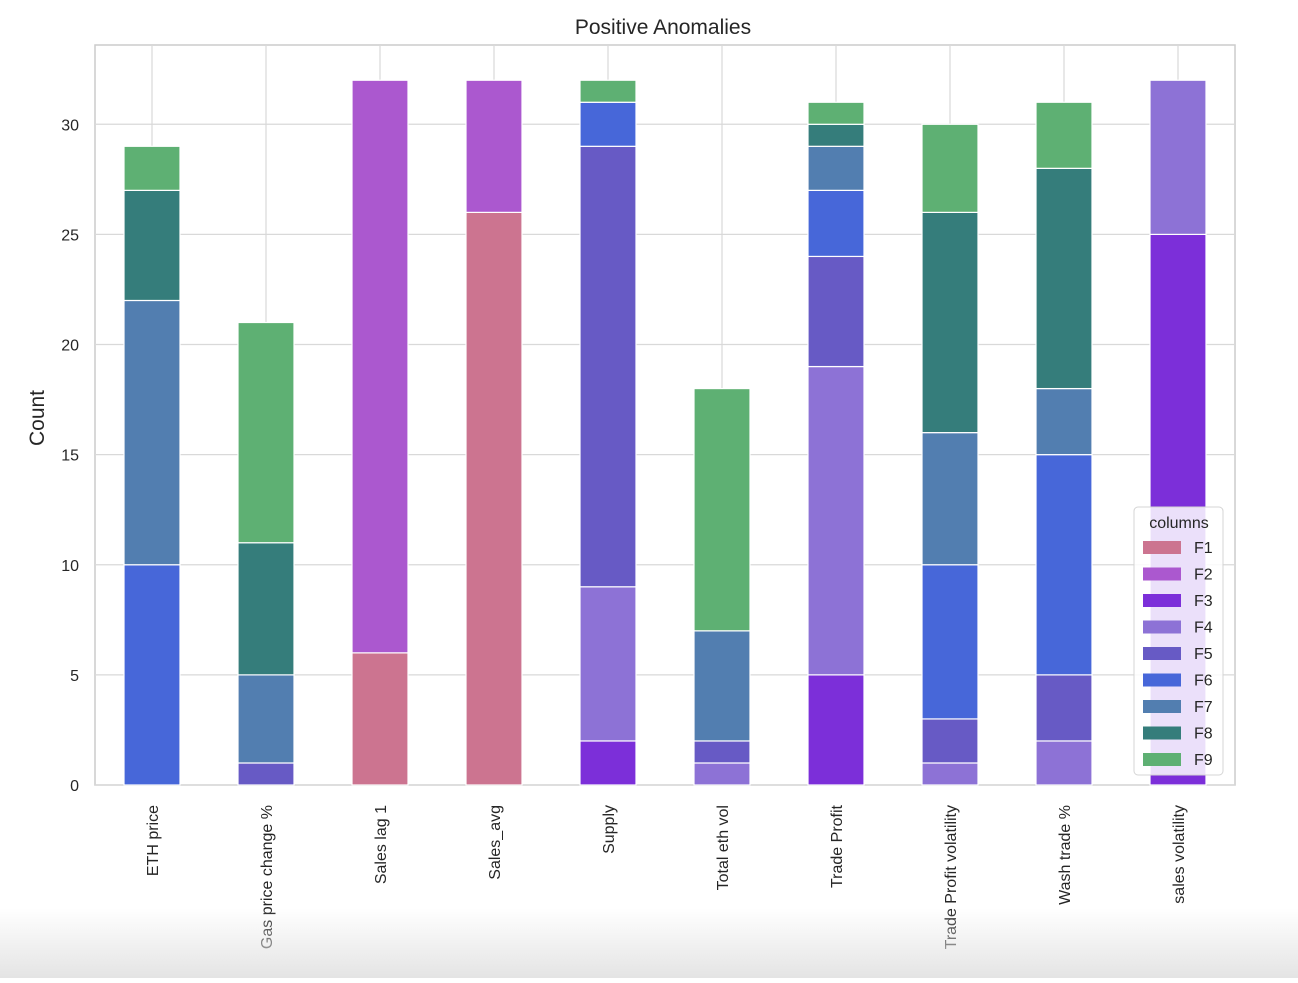 The width and height of the screenshot is (1298, 983). What do you see at coordinates (1203, 601) in the screenshot?
I see `legend-label: F3` at bounding box center [1203, 601].